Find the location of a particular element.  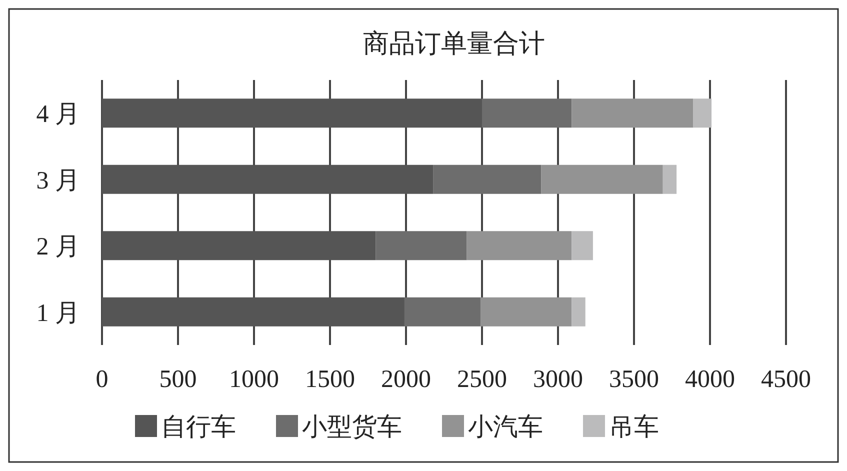

legend-label: 自行车 is located at coordinates (198, 427).